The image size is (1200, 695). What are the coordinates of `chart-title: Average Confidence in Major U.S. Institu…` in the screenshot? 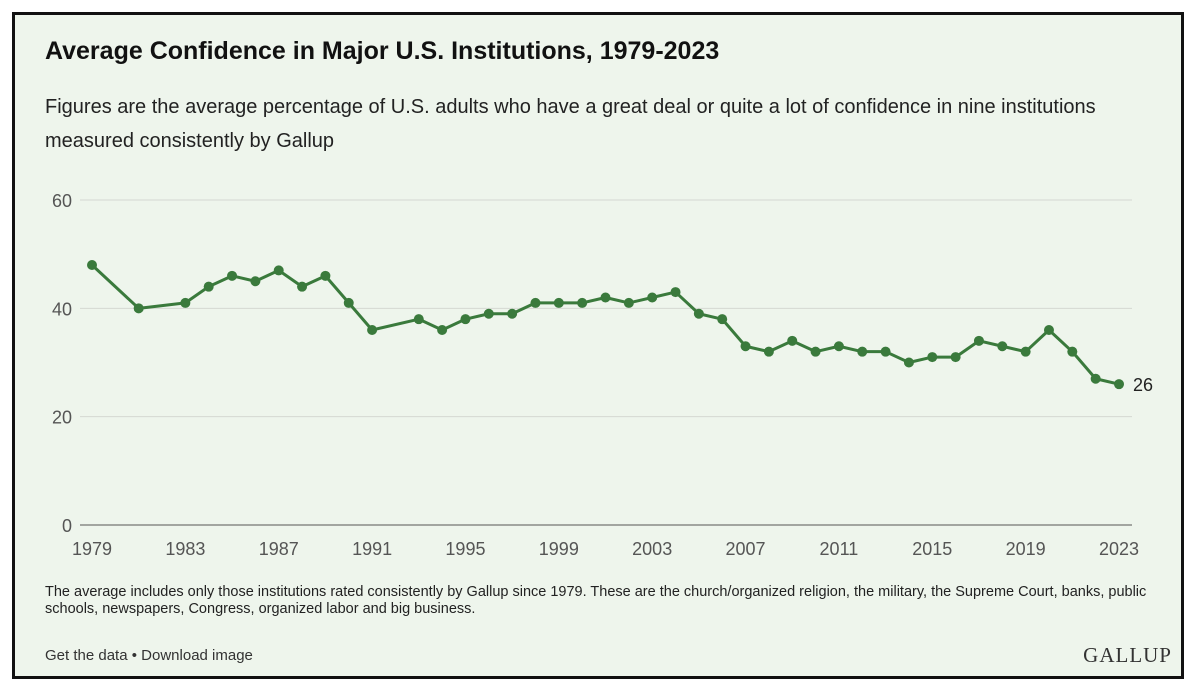 It's located at (382, 51).